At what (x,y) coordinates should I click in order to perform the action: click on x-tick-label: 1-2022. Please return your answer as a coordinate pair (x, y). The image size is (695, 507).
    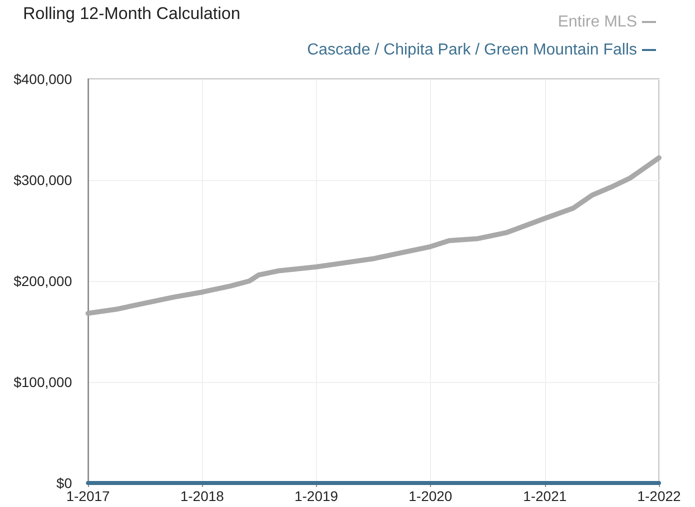
    Looking at the image, I should click on (659, 496).